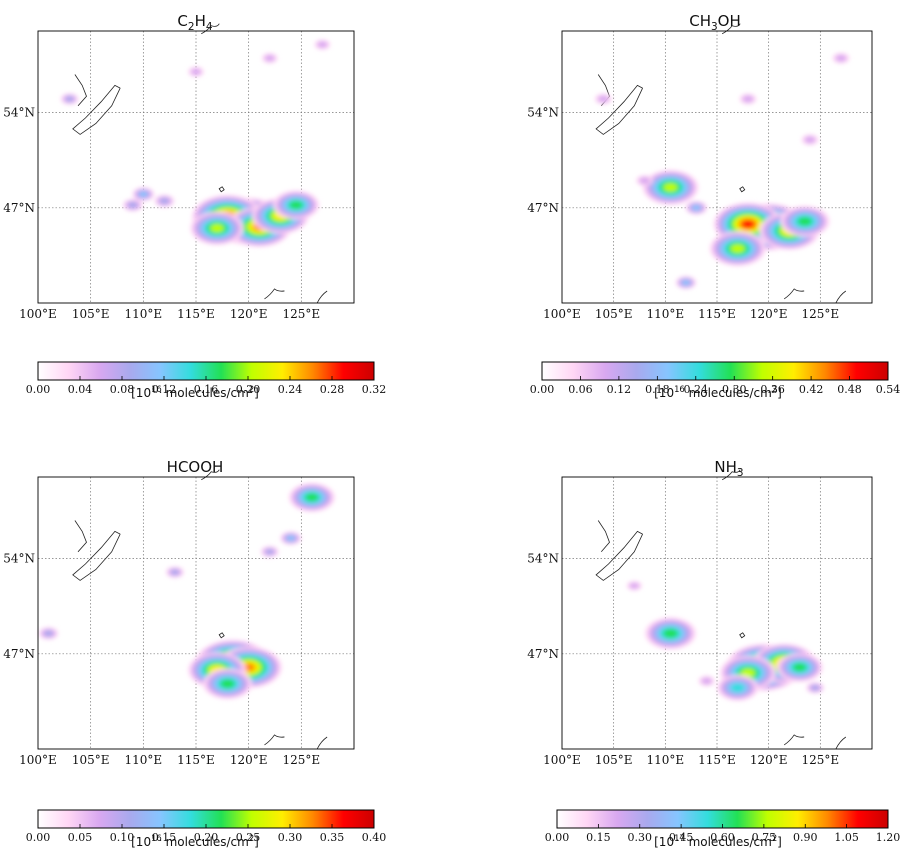  What do you see at coordinates (122, 389) in the screenshot?
I see `colorbar-tick-label: 0.08` at bounding box center [122, 389].